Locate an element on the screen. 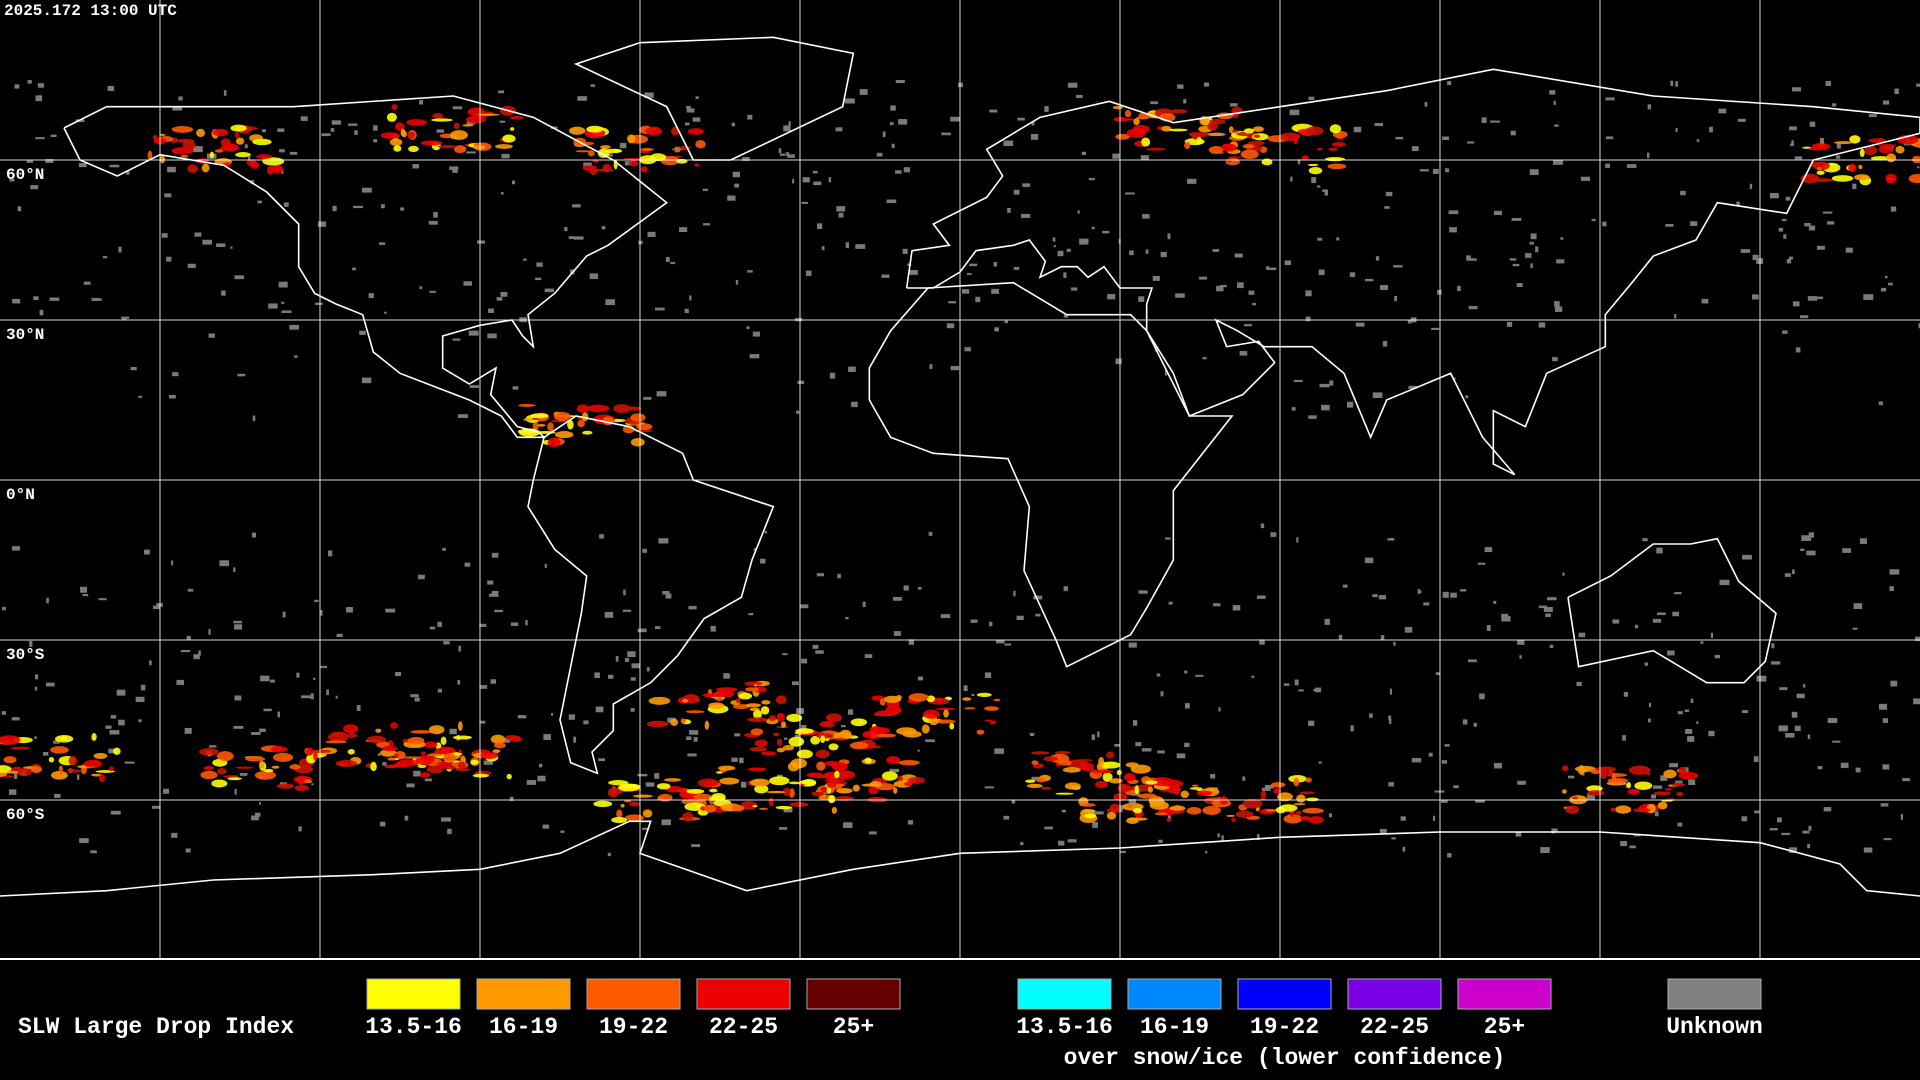  legend-label: 13.5-16 is located at coordinates (1064, 1027).